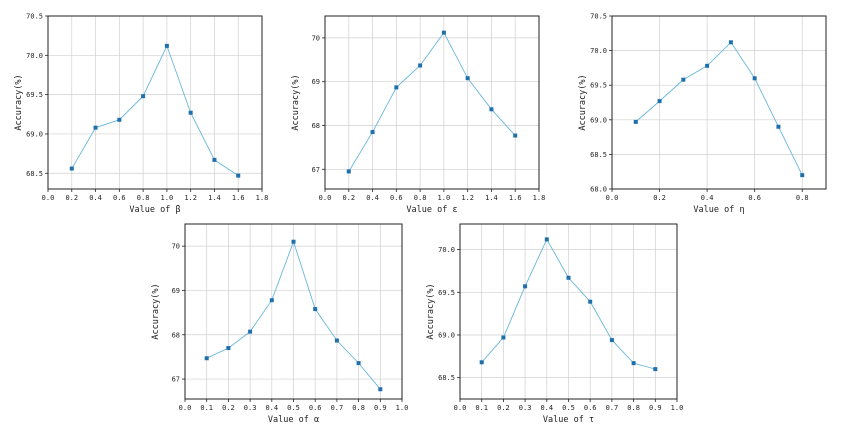  I want to click on x-axis-label: Value of η, so click(718, 210).